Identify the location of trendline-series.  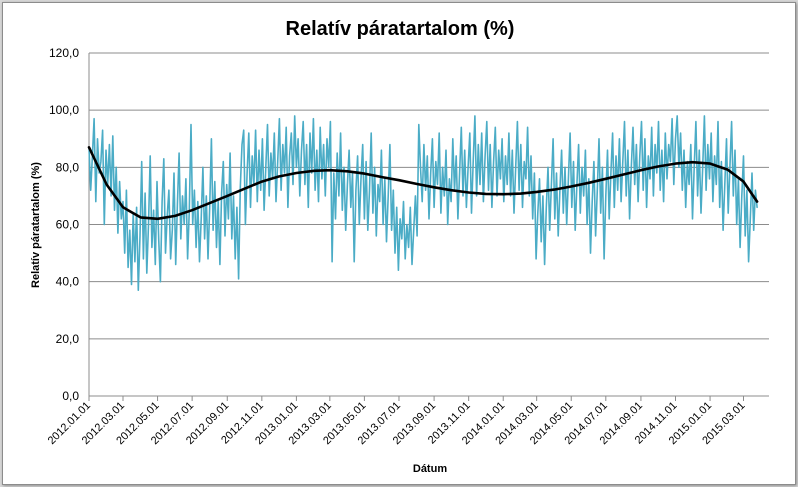
(423, 183).